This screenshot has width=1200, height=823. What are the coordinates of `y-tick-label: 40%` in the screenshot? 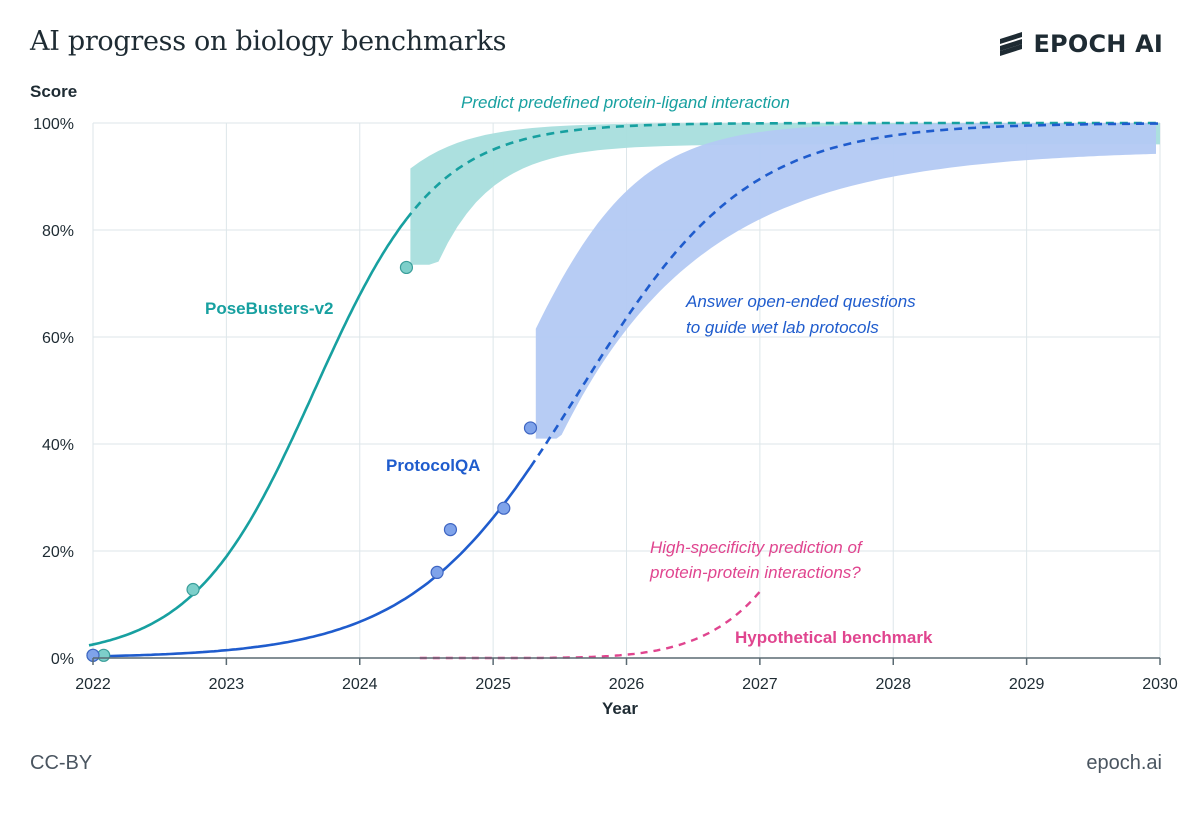 It's located at (58, 445).